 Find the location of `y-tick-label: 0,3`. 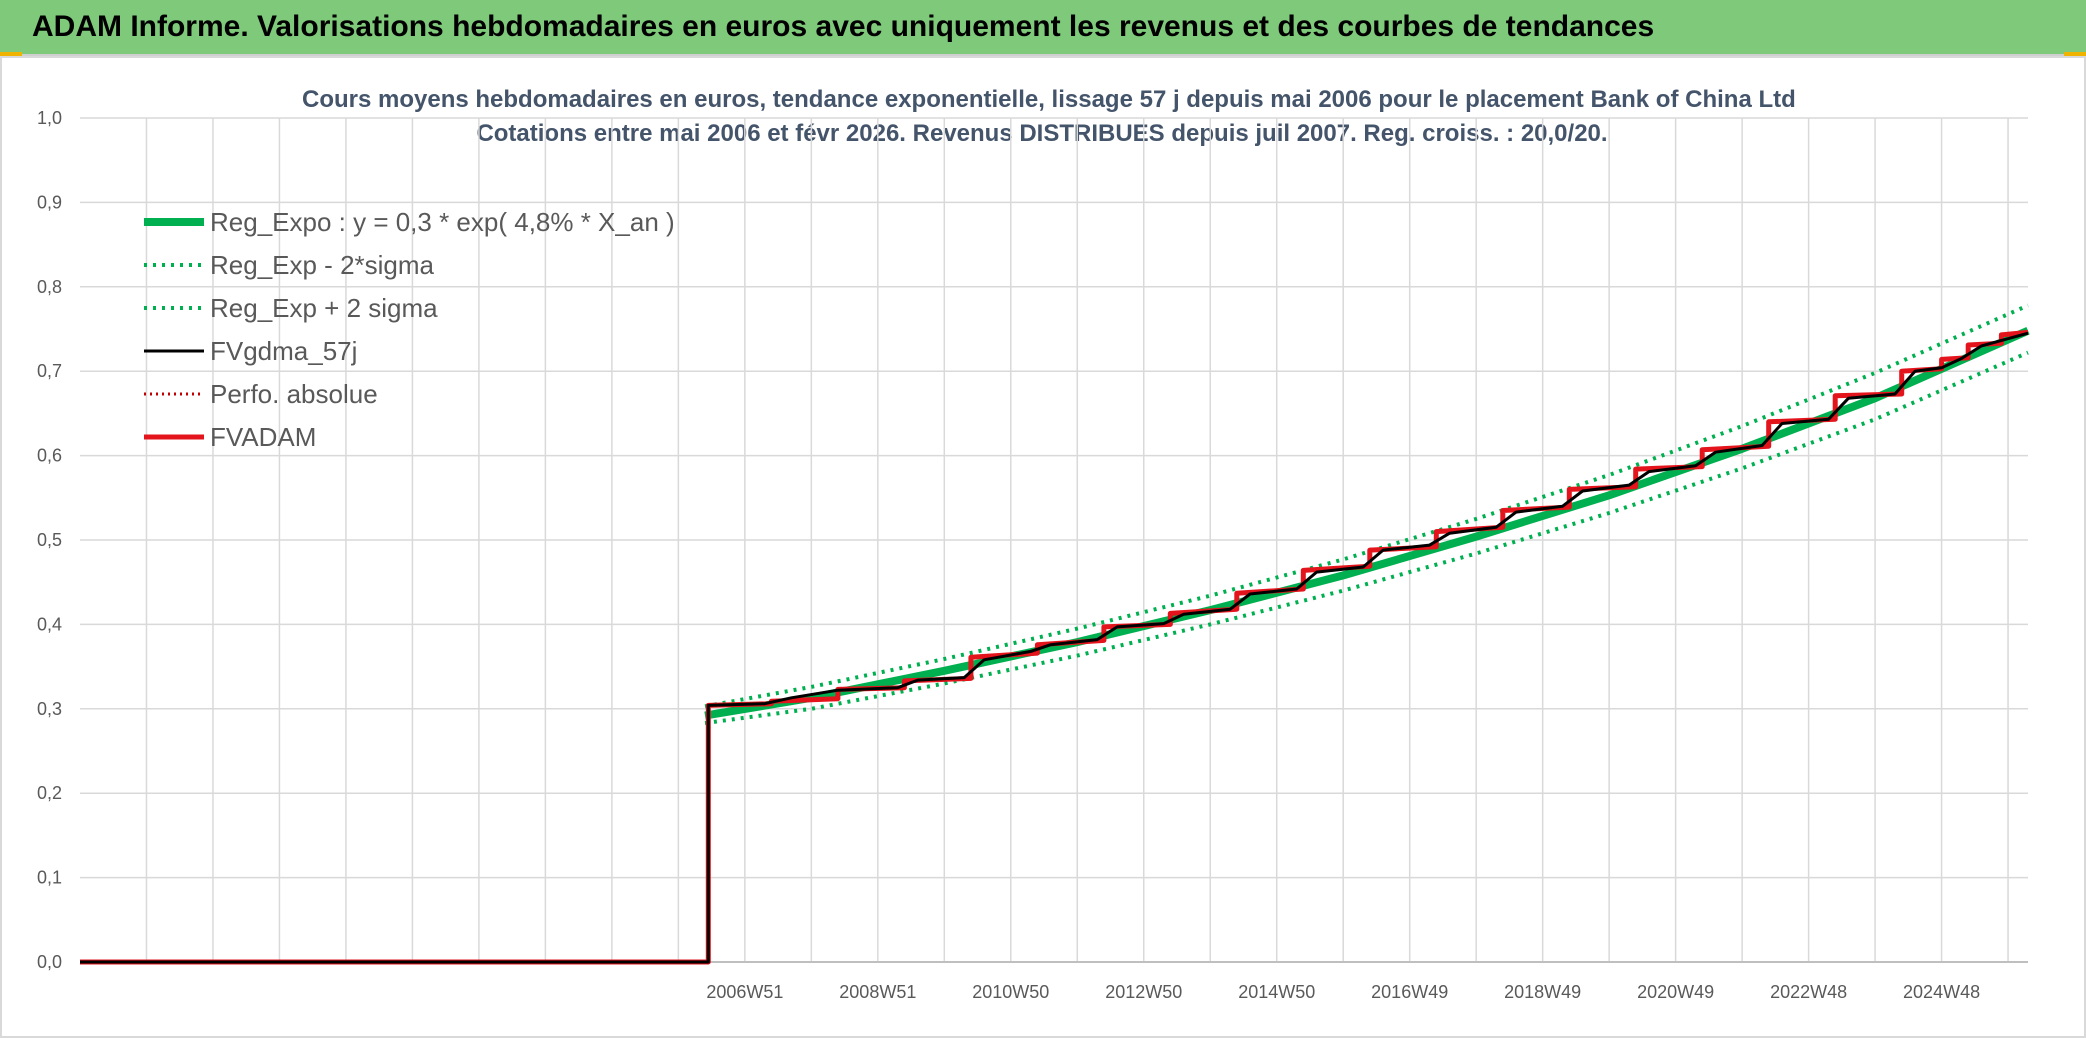

y-tick-label: 0,3 is located at coordinates (49, 709).